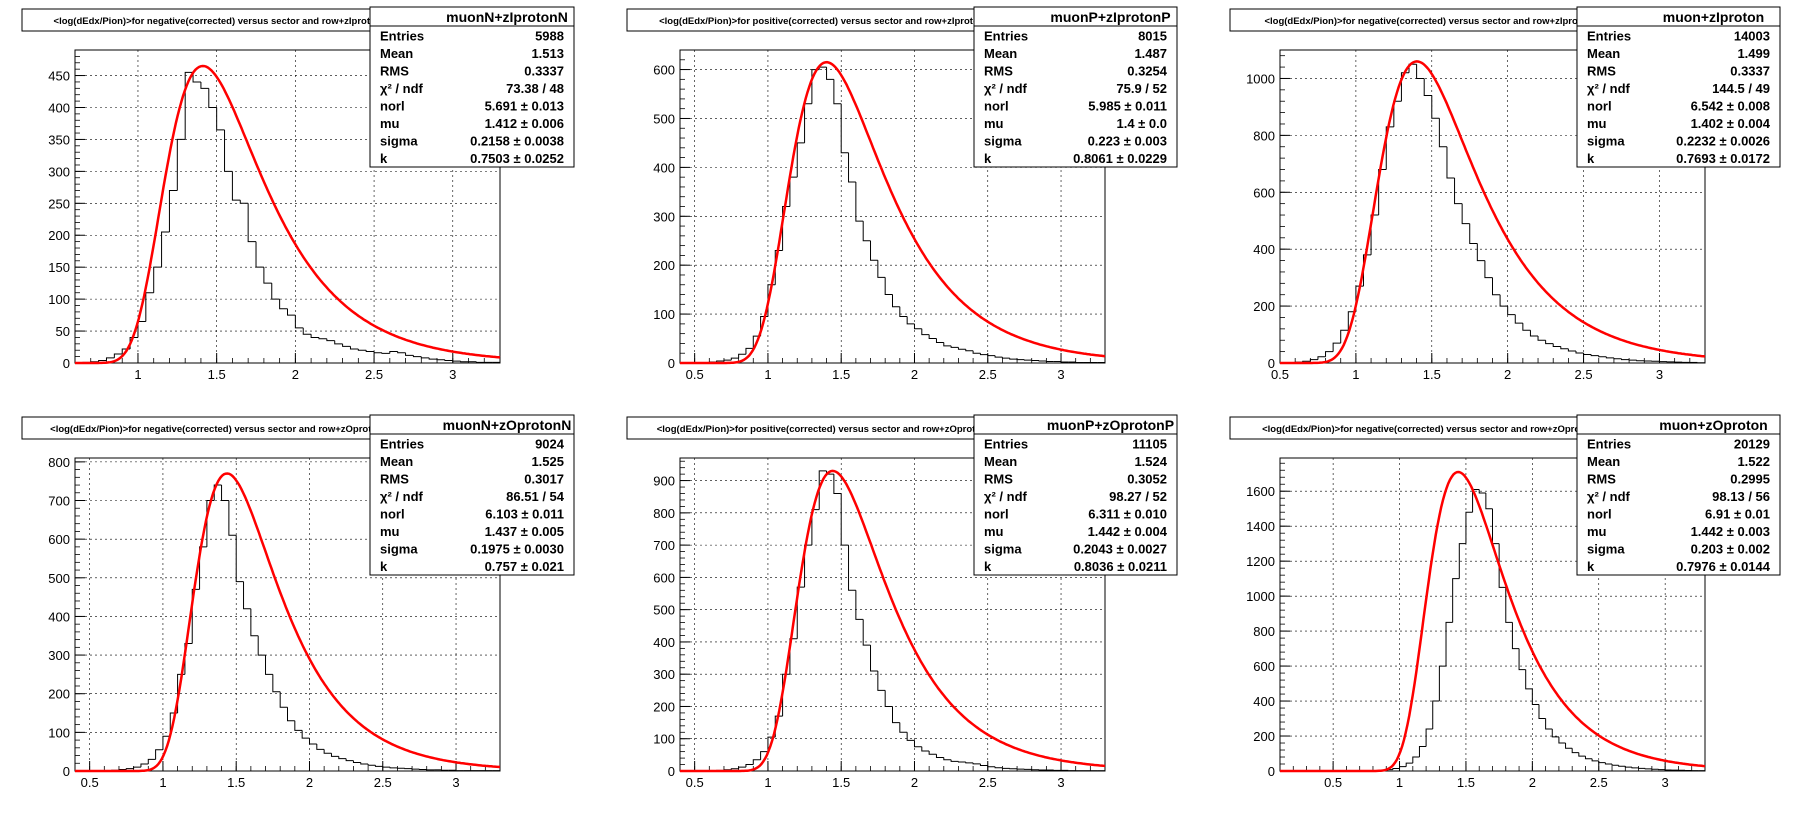 This screenshot has width=1800, height=814. What do you see at coordinates (309, 782) in the screenshot?
I see `x-tick-label: 2` at bounding box center [309, 782].